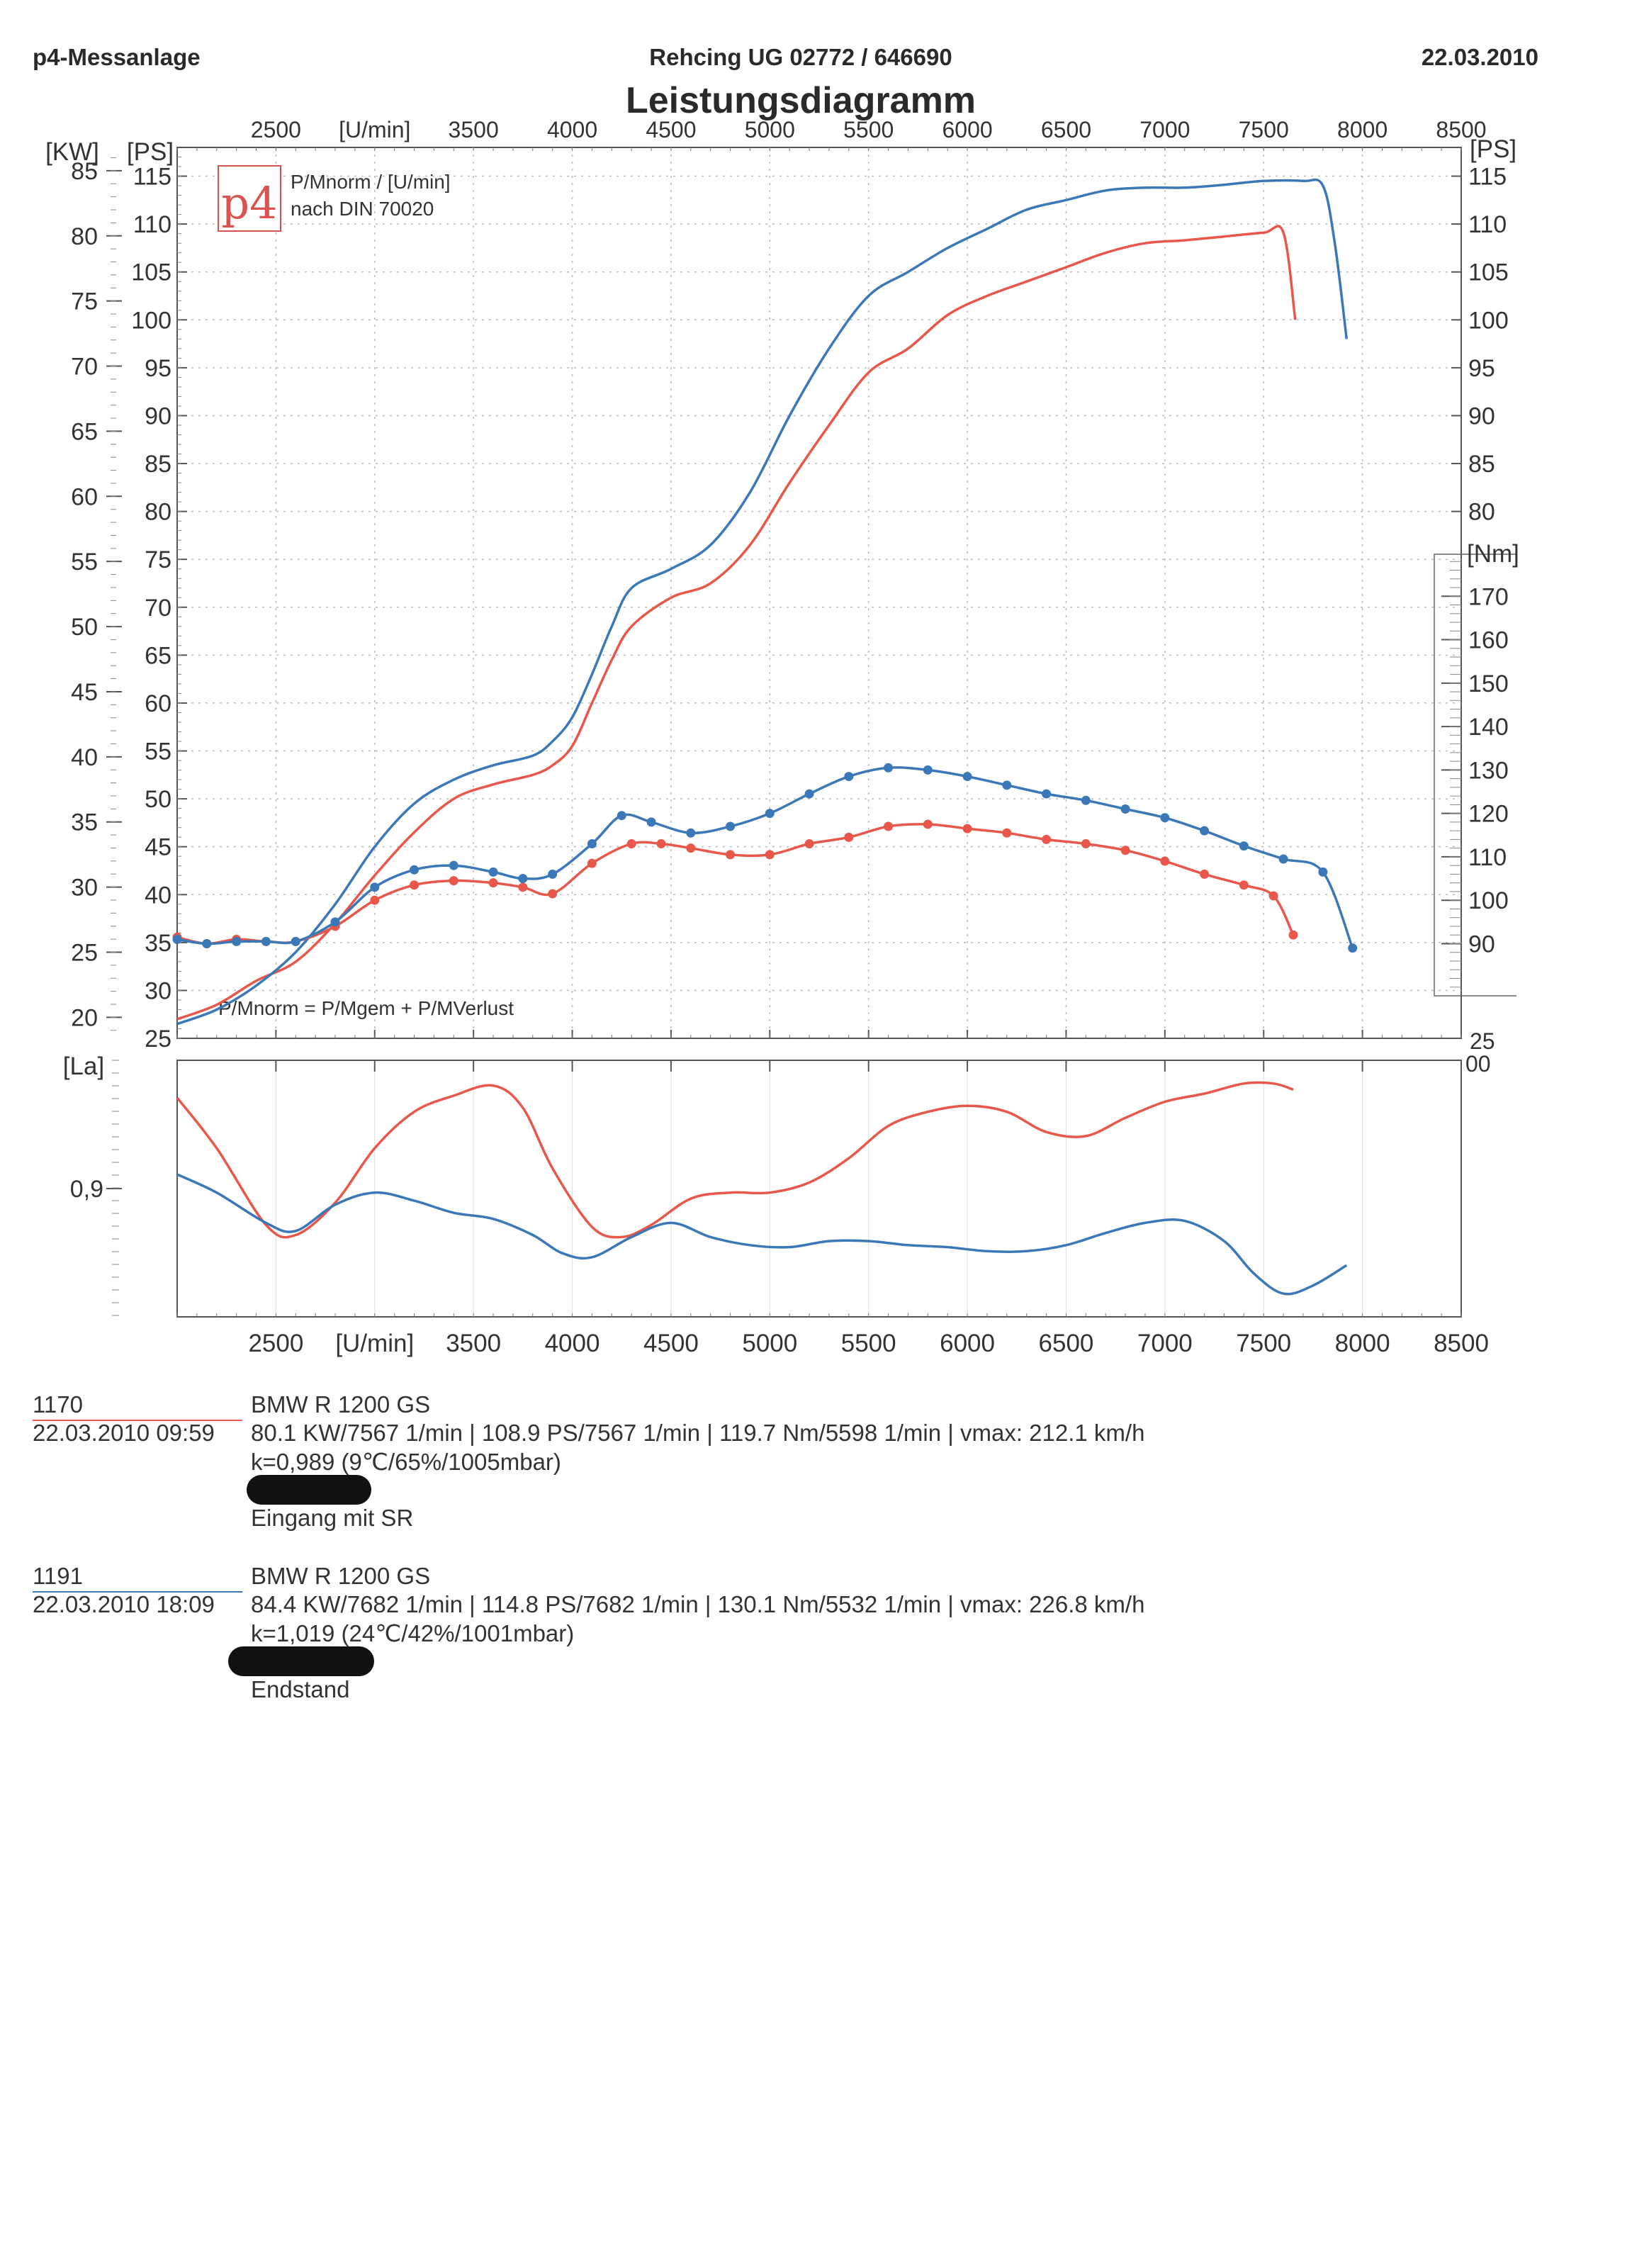 The width and height of the screenshot is (1649, 2268). I want to click on x-tick-label-top: [U/min], so click(374, 129).